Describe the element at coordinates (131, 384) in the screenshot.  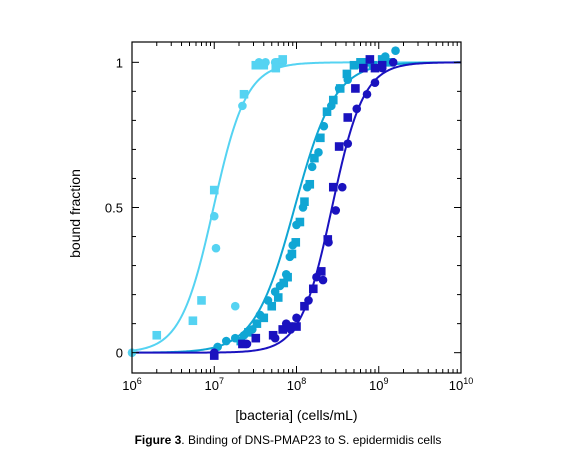
I see `x-tick-label: 10⁶` at that location.